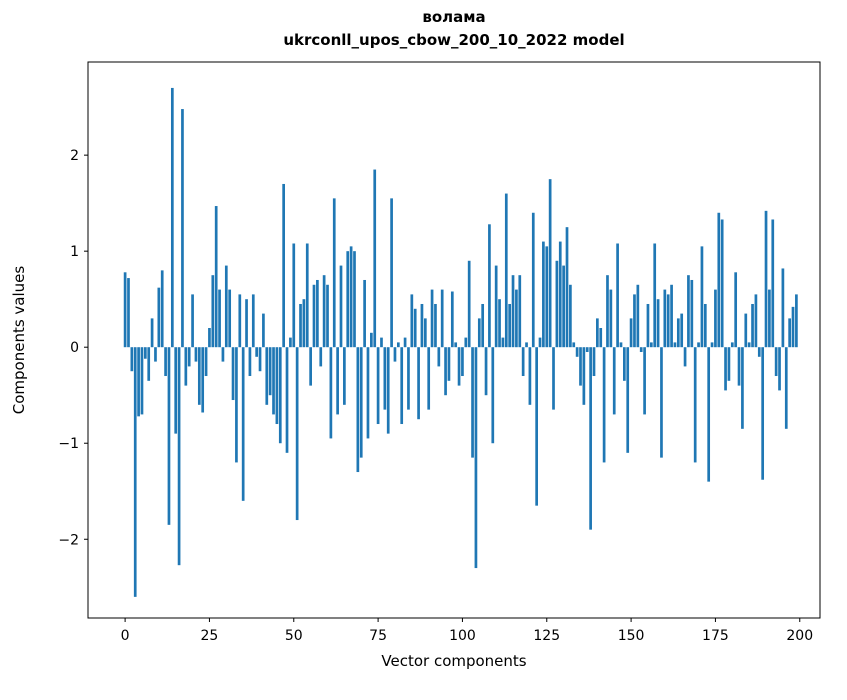 The height and width of the screenshot is (700, 847). What do you see at coordinates (74, 156) in the screenshot?
I see `y-tick-label: 2` at bounding box center [74, 156].